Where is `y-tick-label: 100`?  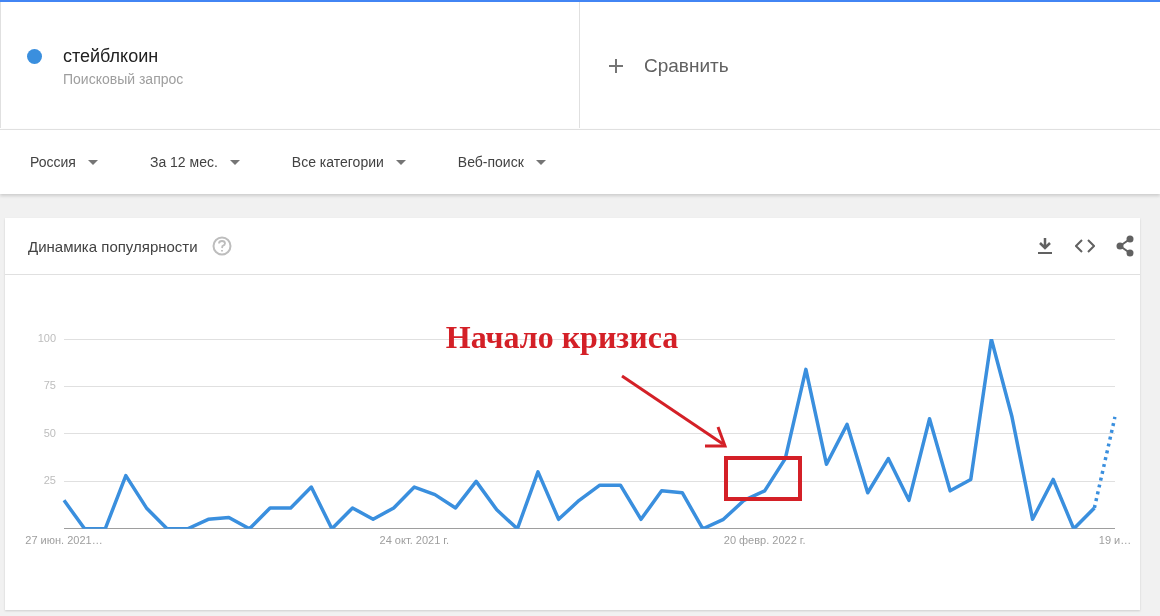
y-tick-label: 100 is located at coordinates (46, 338).